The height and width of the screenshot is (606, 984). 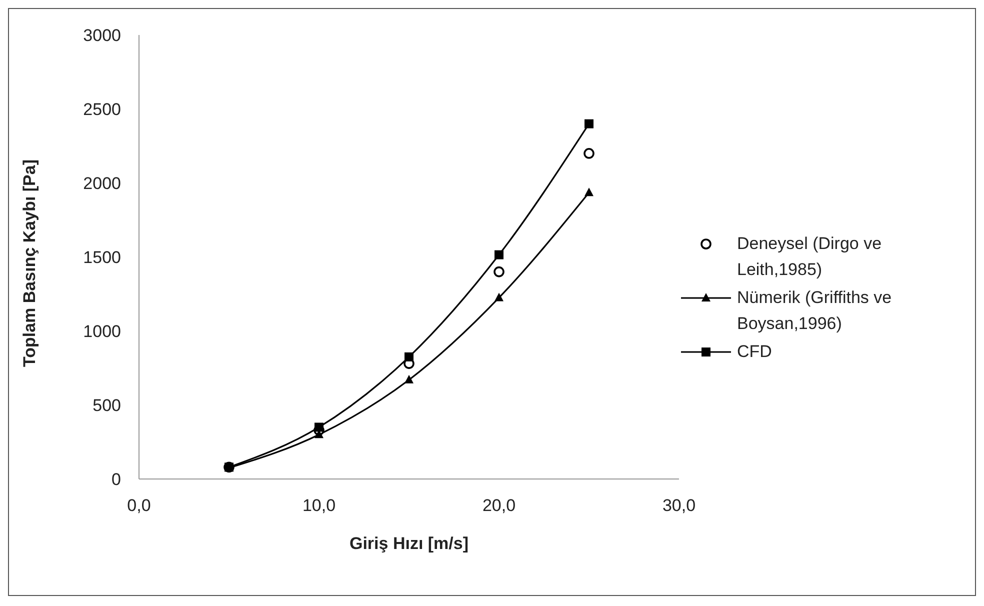 What do you see at coordinates (409, 543) in the screenshot?
I see `x-axis-title: Giriş Hızı [m/s]` at bounding box center [409, 543].